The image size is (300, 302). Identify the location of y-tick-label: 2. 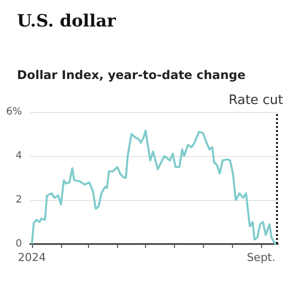
(19, 200).